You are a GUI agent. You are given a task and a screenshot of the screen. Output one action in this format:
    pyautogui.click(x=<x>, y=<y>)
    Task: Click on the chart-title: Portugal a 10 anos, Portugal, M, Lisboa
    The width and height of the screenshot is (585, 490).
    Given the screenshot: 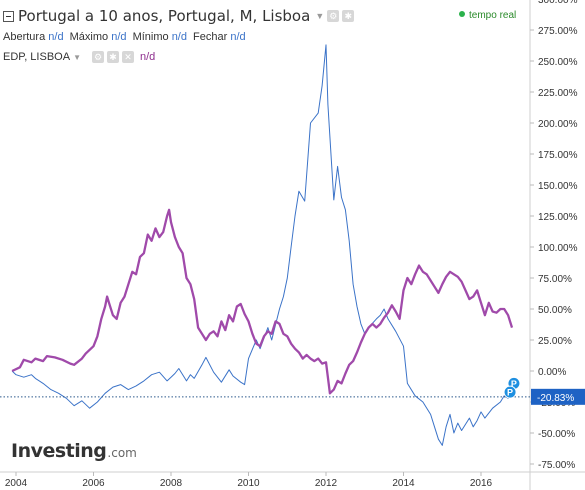 What is the action you would take?
    pyautogui.click(x=164, y=16)
    